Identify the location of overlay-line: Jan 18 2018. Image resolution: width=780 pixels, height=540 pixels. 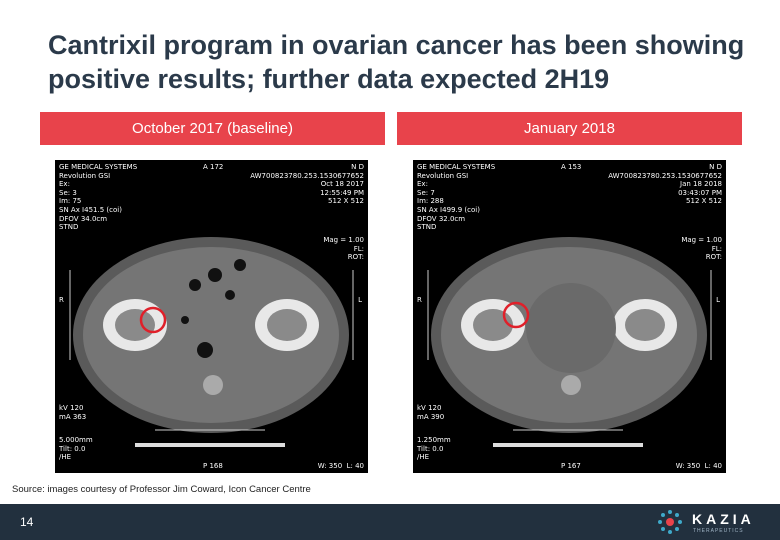
(701, 184).